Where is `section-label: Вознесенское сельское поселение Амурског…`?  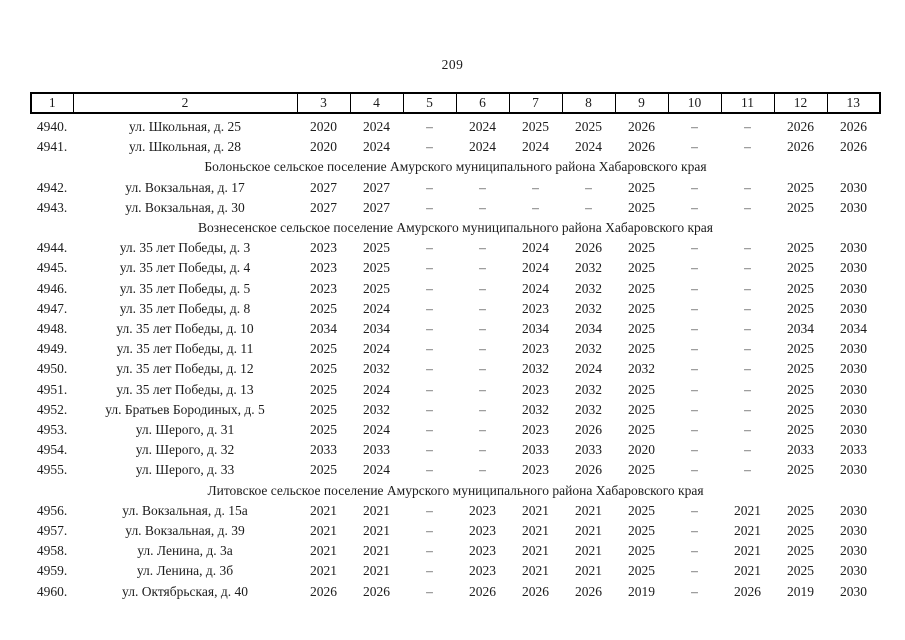 section-label: Вознесенское сельское поселение Амурског… is located at coordinates (455, 228).